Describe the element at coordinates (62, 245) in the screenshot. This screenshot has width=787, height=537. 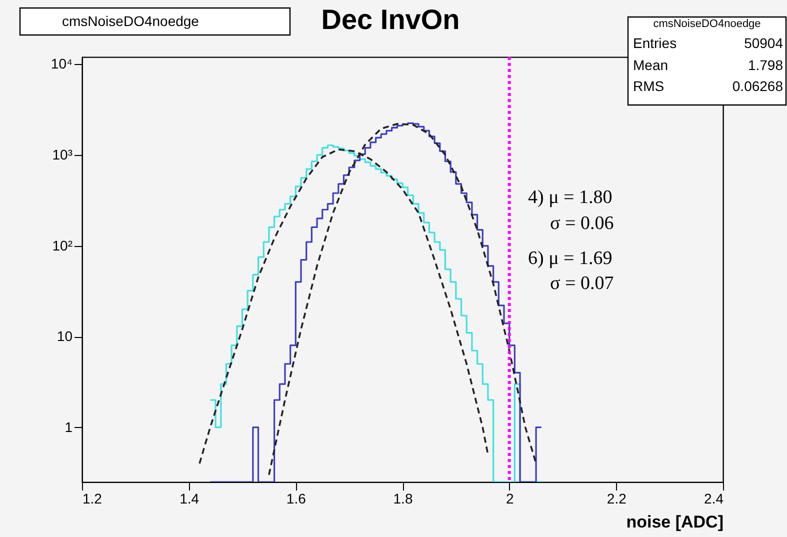
I see `y-tick-label: 10²` at that location.